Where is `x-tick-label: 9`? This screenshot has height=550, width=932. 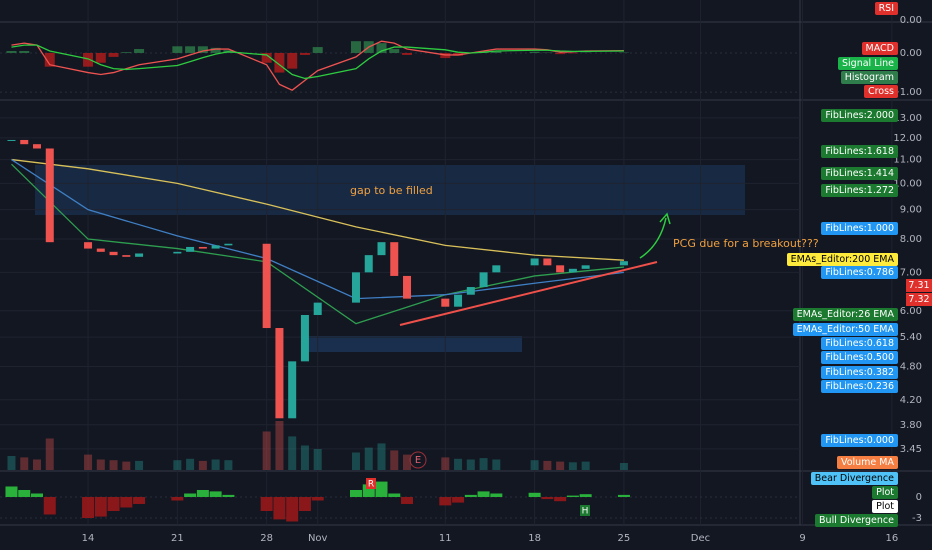 x-tick-label: 9 is located at coordinates (802, 538).